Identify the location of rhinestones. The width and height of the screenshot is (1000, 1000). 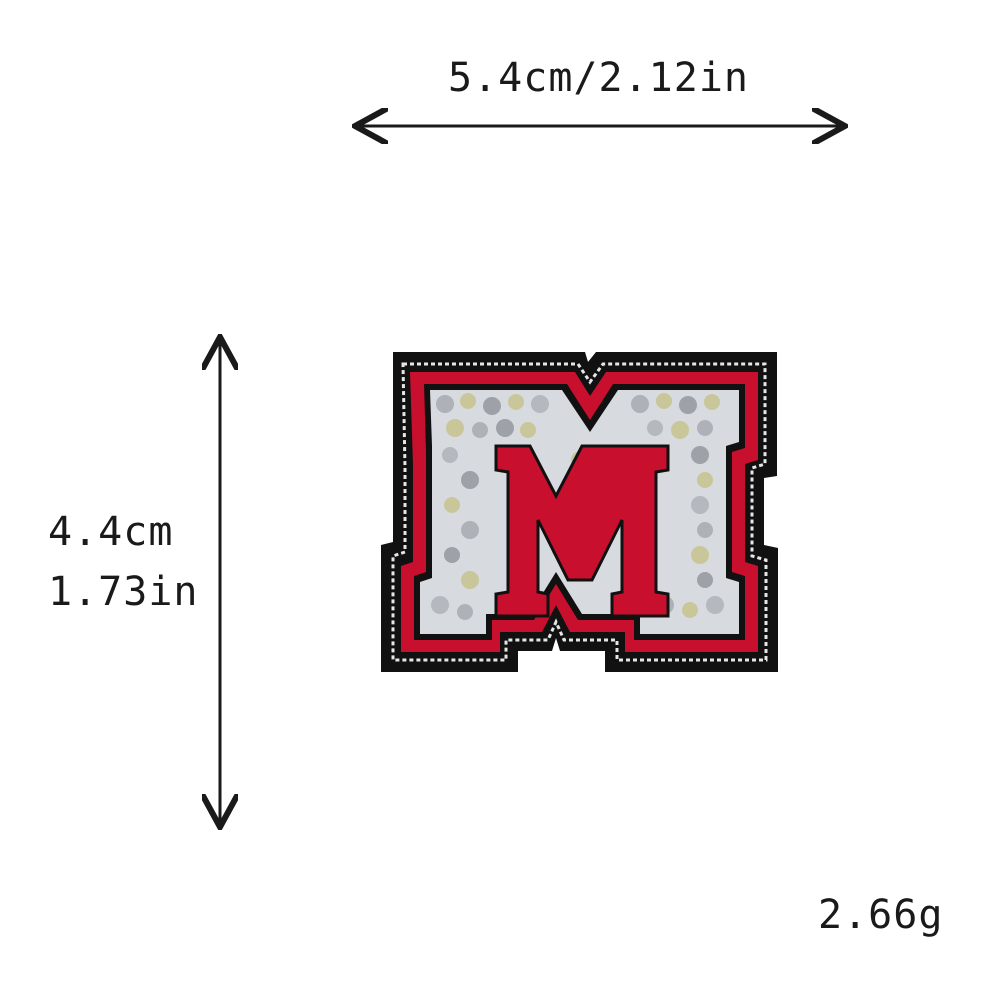
(577, 506).